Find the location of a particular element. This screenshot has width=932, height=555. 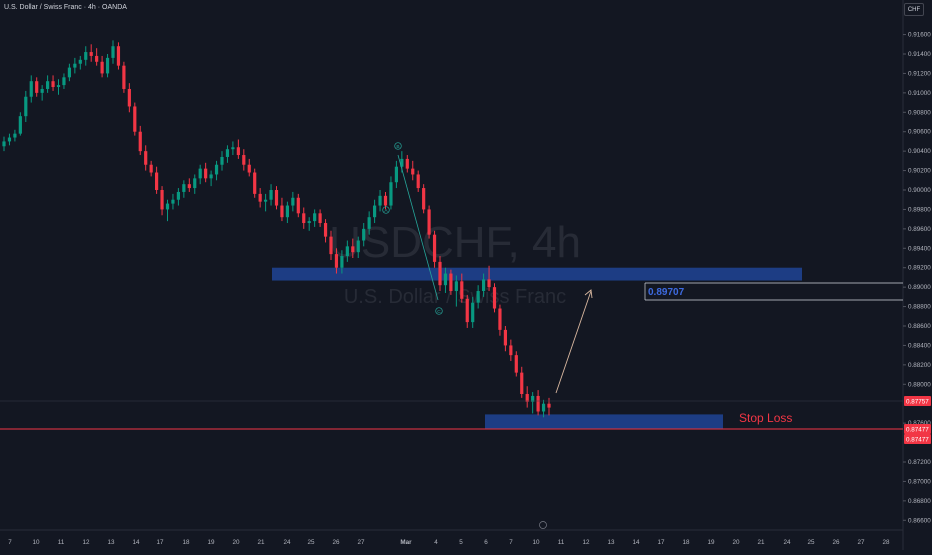

price-tick-label: 0.88800 is located at coordinates (919, 307).